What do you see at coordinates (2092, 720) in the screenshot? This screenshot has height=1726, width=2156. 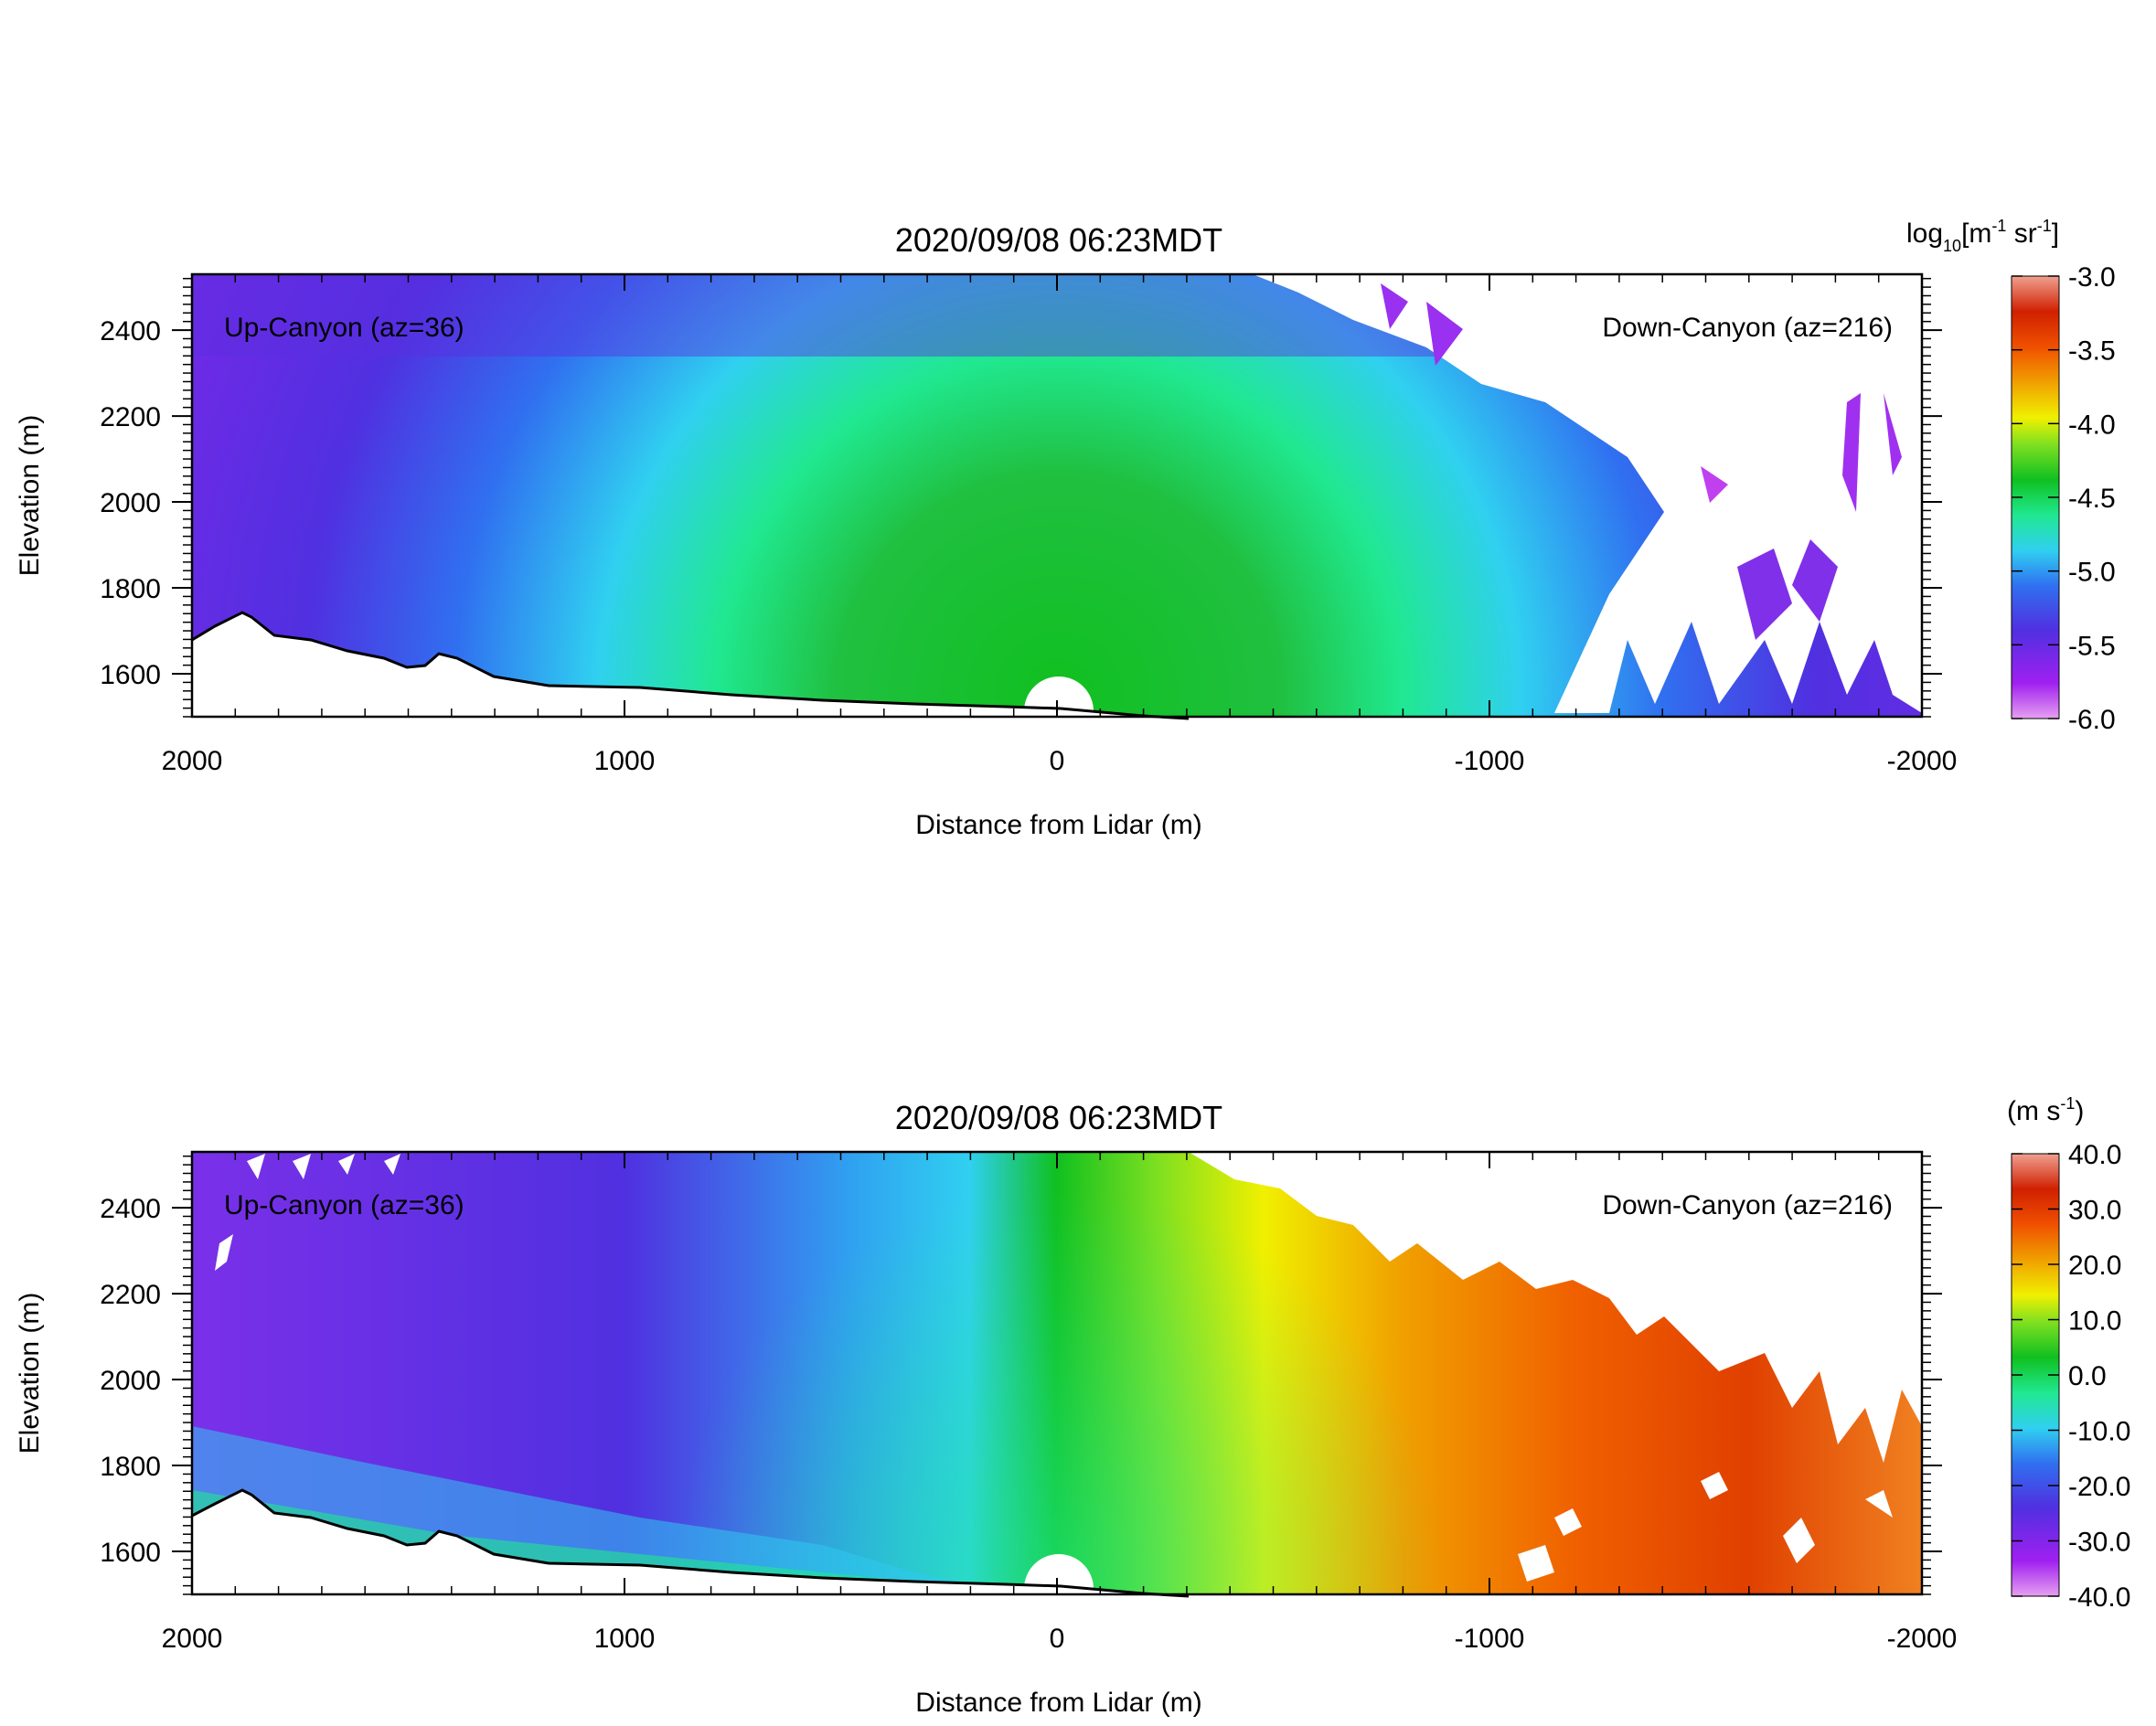 I see `colorbar-tick-label: -6.0` at bounding box center [2092, 720].